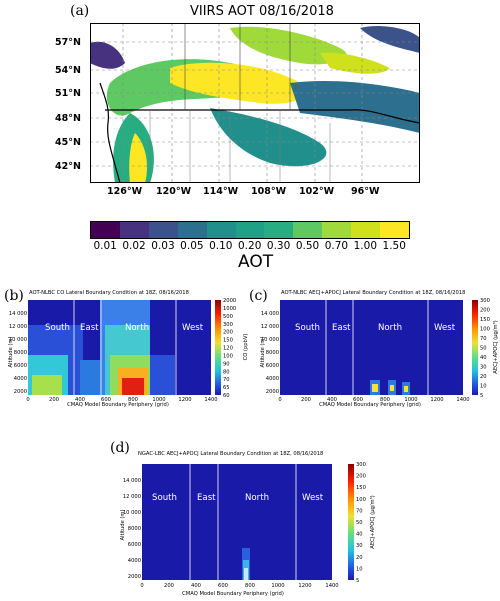  Describe the element at coordinates (483, 387) in the screenshot. I see `colorbar-tick: 10` at that location.